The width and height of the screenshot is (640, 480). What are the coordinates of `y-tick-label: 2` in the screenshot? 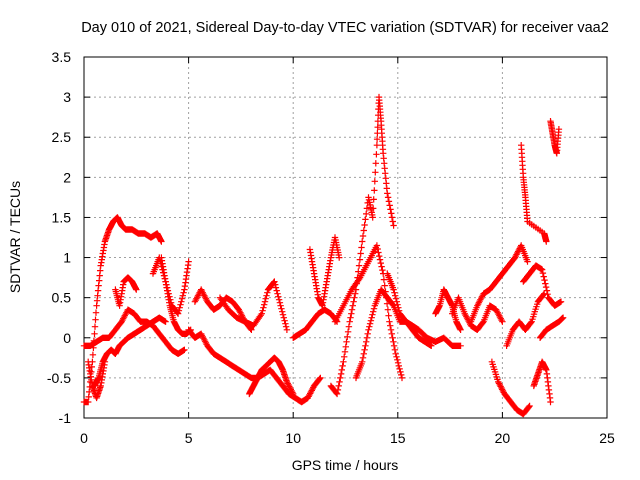 It's located at (67, 177).